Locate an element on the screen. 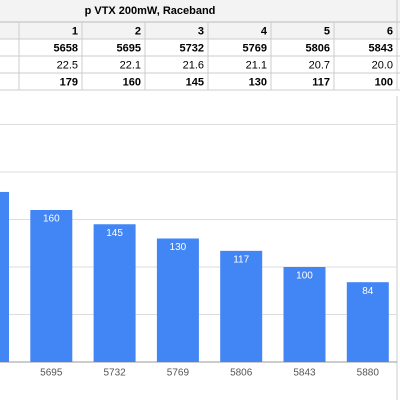 The image size is (400, 400). data-label: 130 is located at coordinates (178, 247).